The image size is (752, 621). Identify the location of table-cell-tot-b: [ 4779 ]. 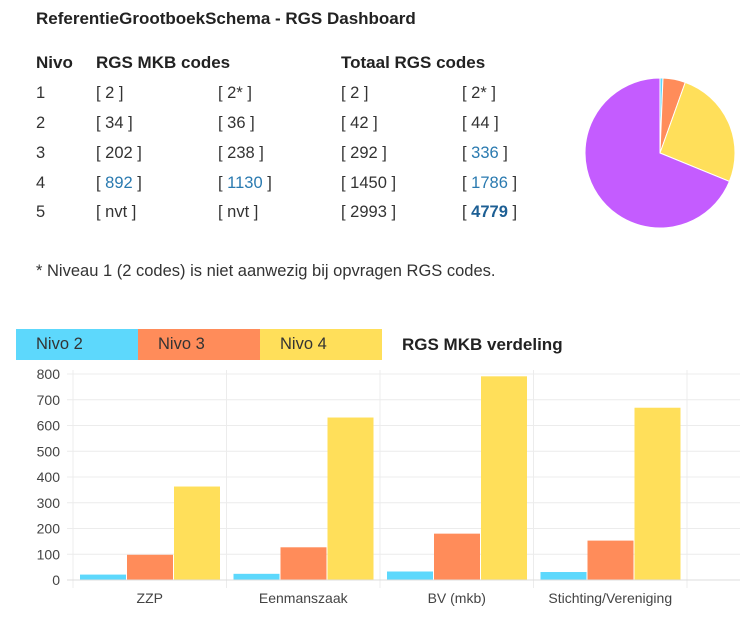
(489, 212).